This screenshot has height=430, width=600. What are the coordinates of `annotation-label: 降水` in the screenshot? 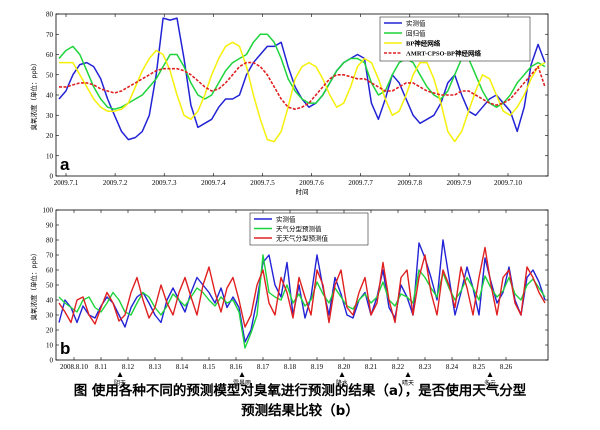 It's located at (342, 383).